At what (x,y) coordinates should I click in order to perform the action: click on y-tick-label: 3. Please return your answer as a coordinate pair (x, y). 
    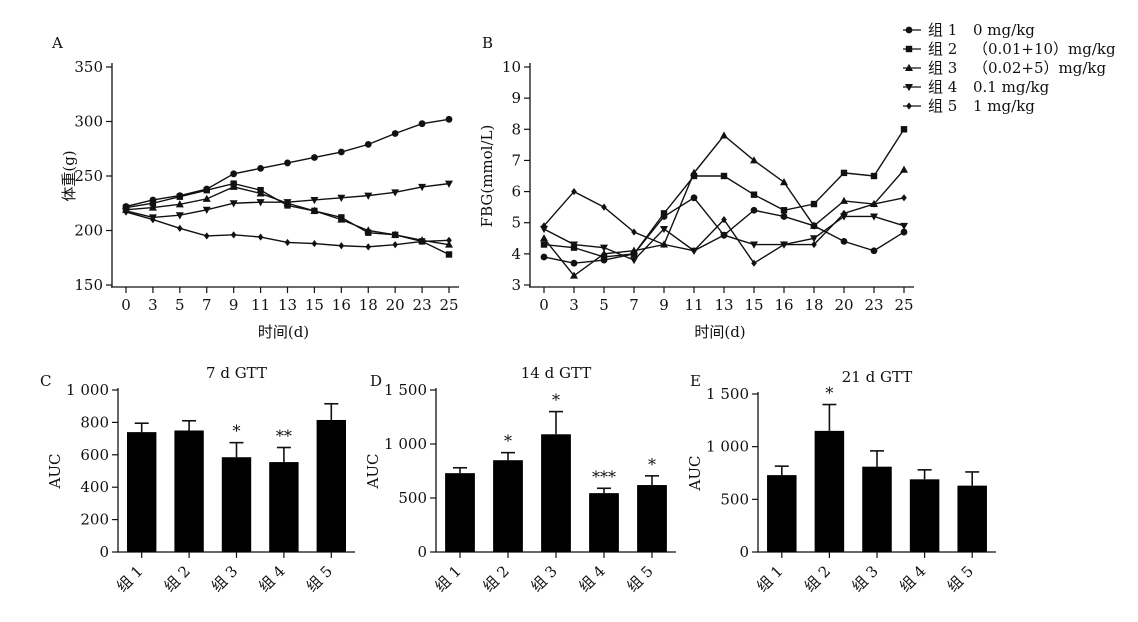
    Looking at the image, I should click on (516, 285).